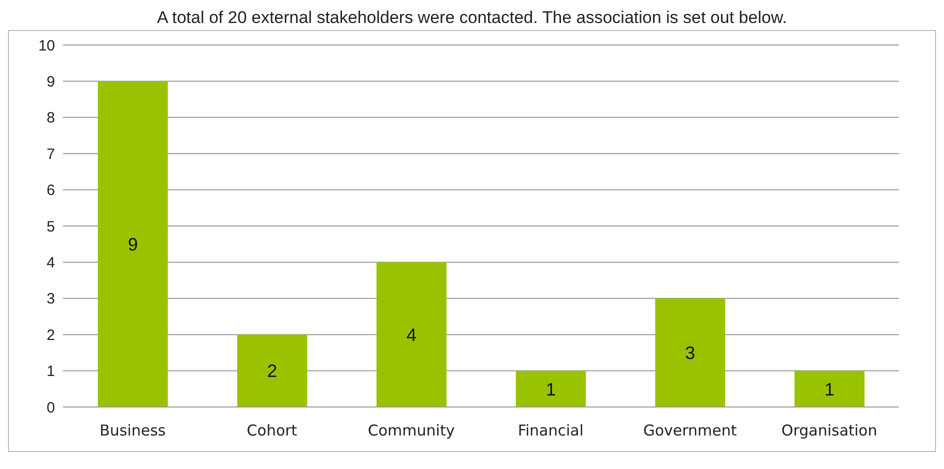 The width and height of the screenshot is (944, 469). What do you see at coordinates (50, 335) in the screenshot?
I see `y-tick-label: 2` at bounding box center [50, 335].